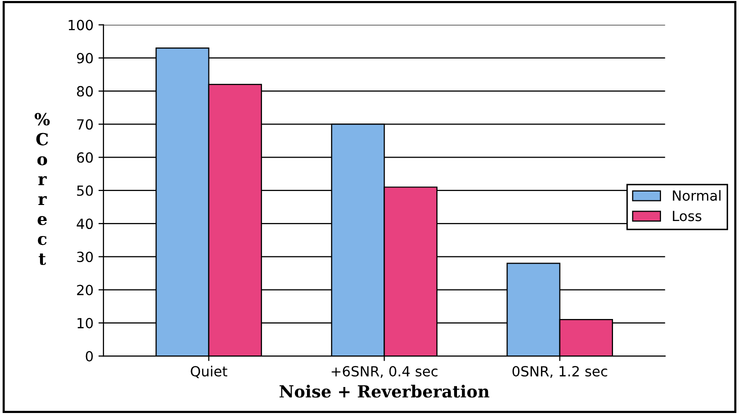  I want to click on y-tick-label: 50, so click(85, 190).